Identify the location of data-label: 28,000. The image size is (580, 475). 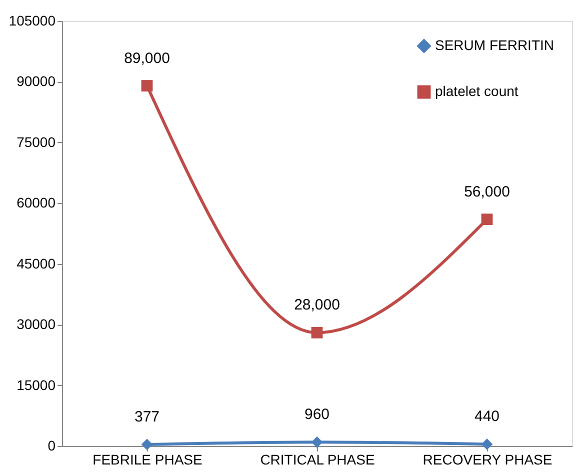
(317, 305).